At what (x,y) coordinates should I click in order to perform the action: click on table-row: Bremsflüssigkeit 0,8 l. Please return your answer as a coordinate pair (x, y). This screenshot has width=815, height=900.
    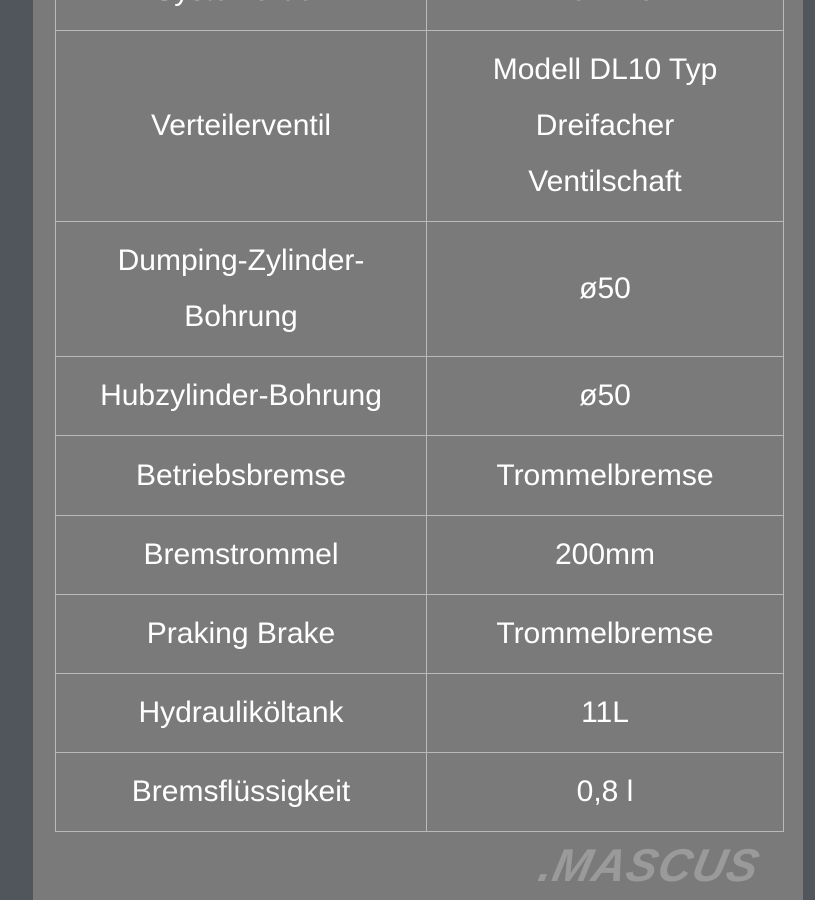
    Looking at the image, I should click on (419, 792).